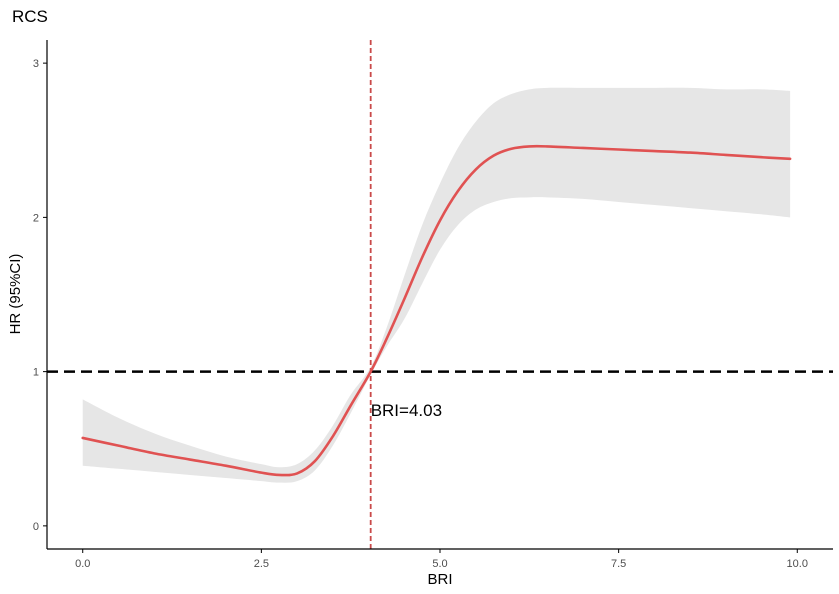  Describe the element at coordinates (36, 527) in the screenshot. I see `y-tick-label: 0` at that location.